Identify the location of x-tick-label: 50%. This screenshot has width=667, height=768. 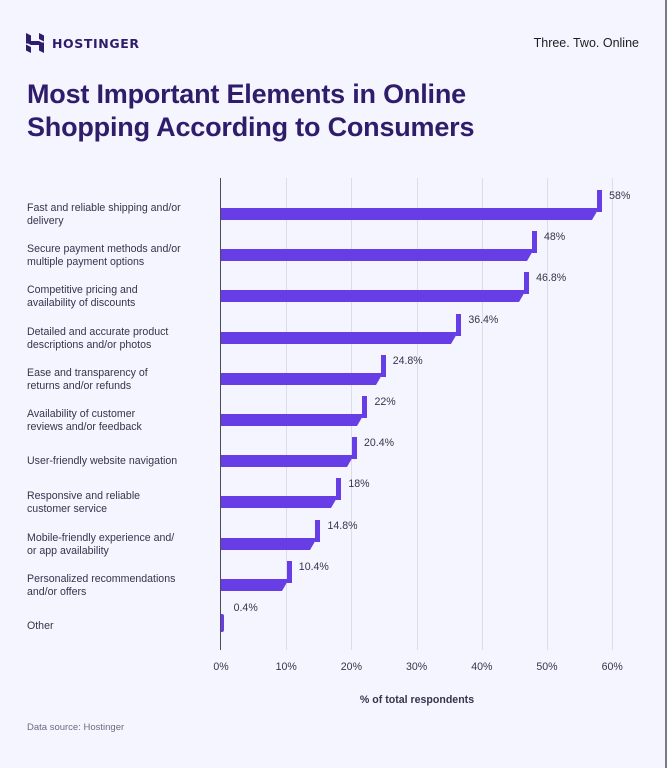
(547, 667).